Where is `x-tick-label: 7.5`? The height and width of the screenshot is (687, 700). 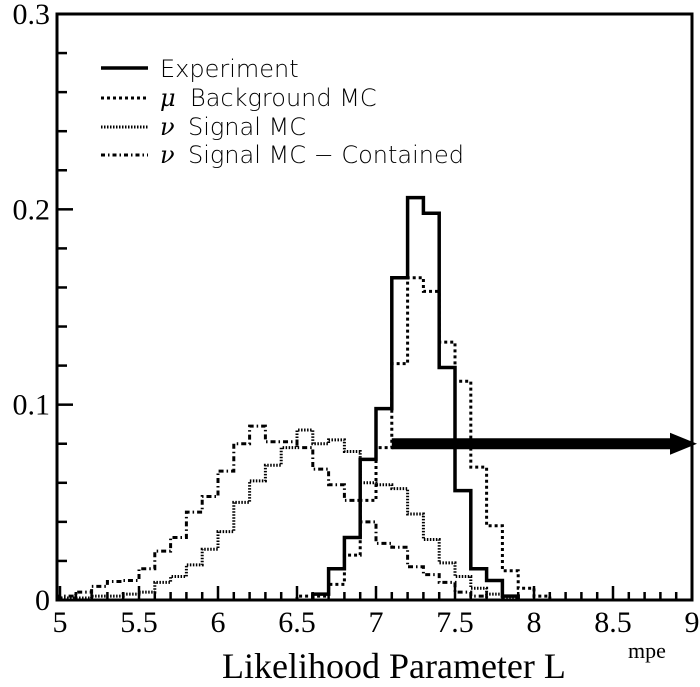 x-tick-label: 7.5 is located at coordinates (455, 622).